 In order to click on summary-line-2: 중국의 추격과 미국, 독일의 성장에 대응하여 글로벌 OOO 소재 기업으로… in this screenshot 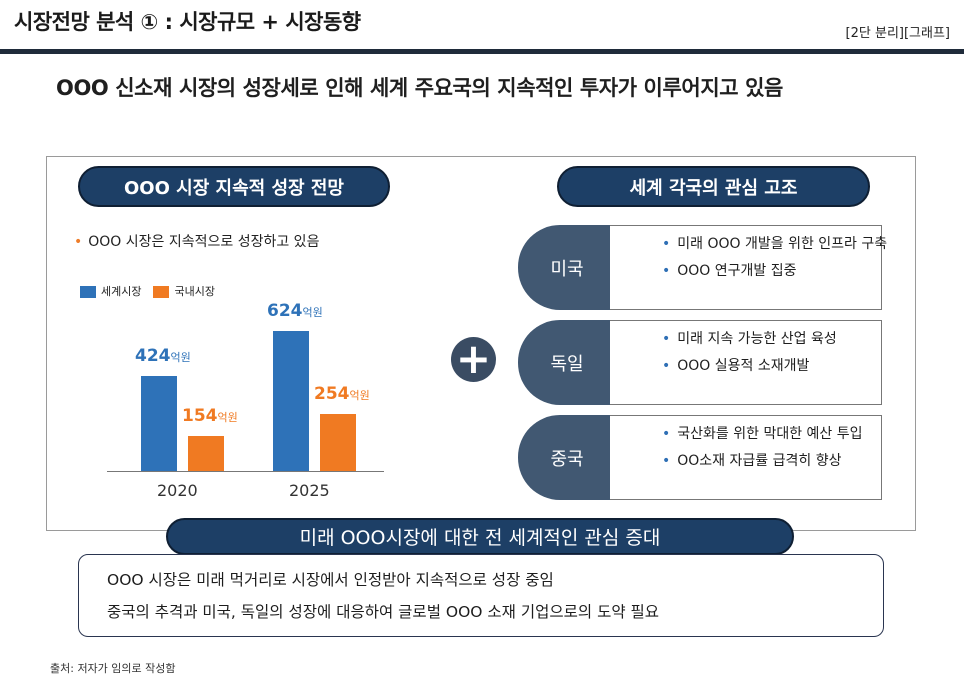, I will do `click(383, 612)`.